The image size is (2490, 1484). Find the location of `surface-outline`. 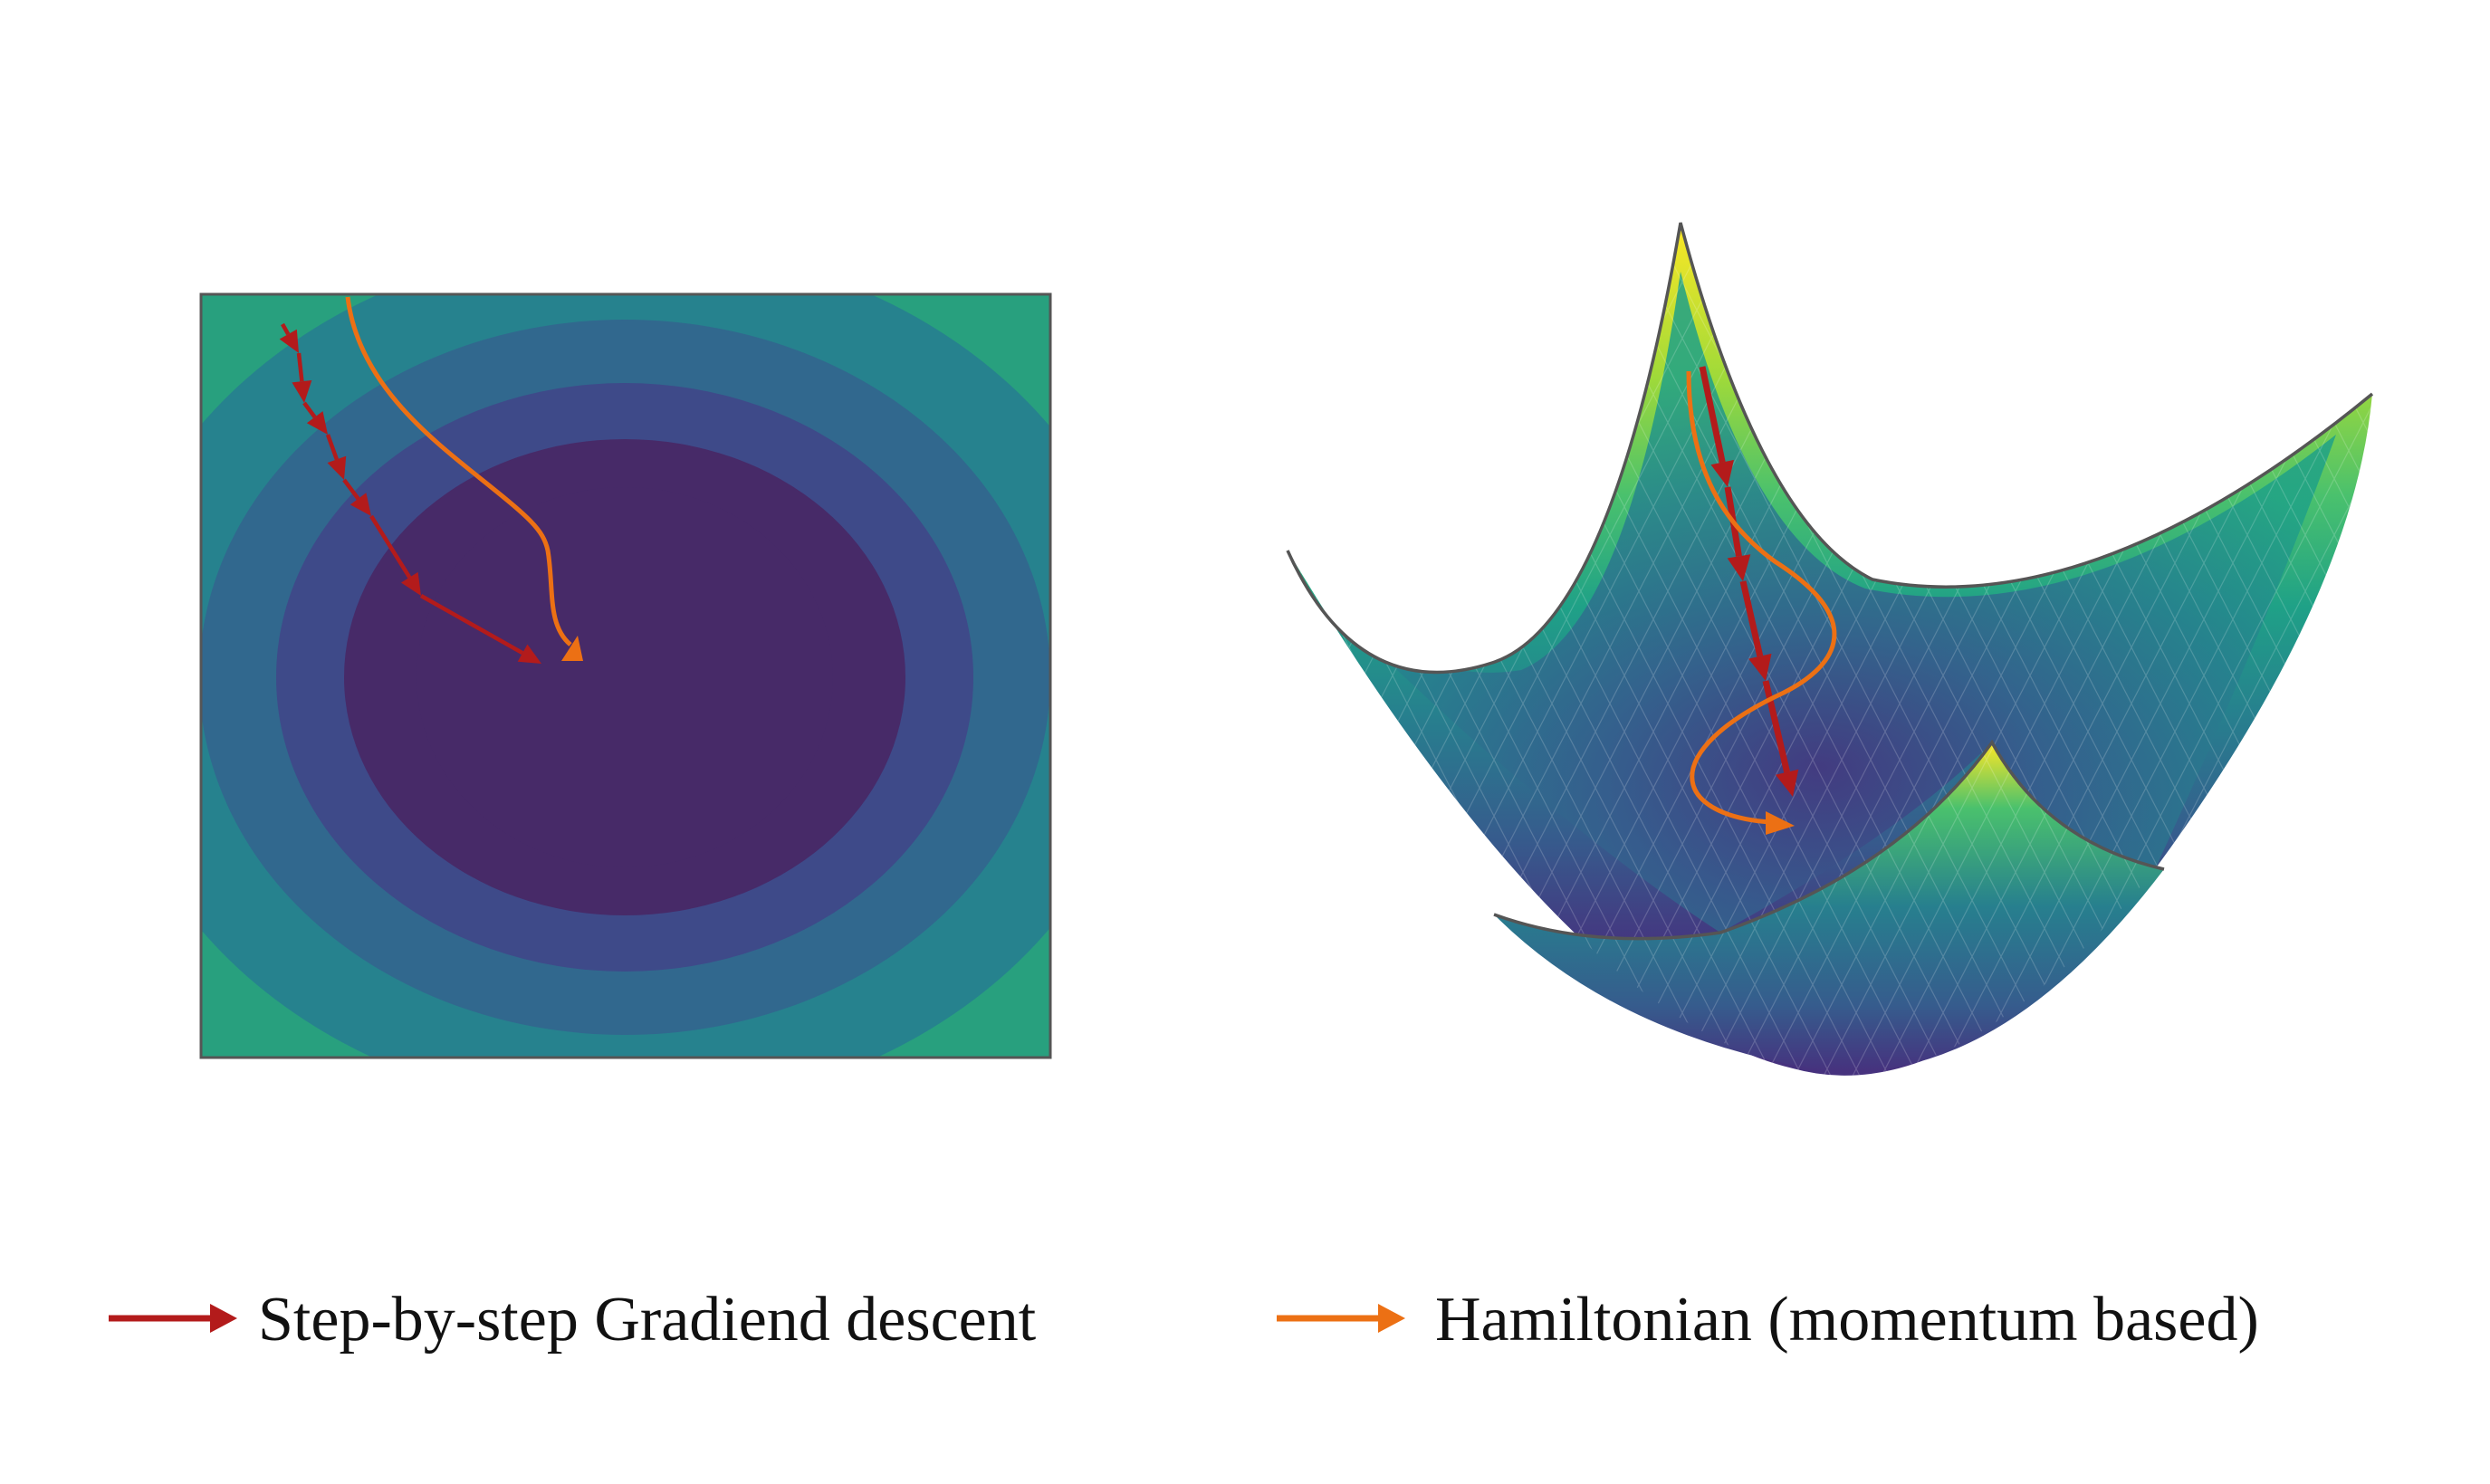

surface-outline is located at coordinates (1830, 448).